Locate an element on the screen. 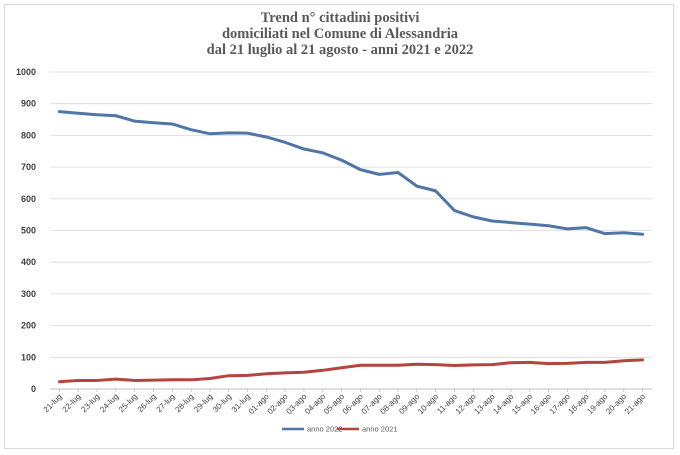  chart-title-line-2: domiciliati nel Comune di Alessandria is located at coordinates (340, 34).